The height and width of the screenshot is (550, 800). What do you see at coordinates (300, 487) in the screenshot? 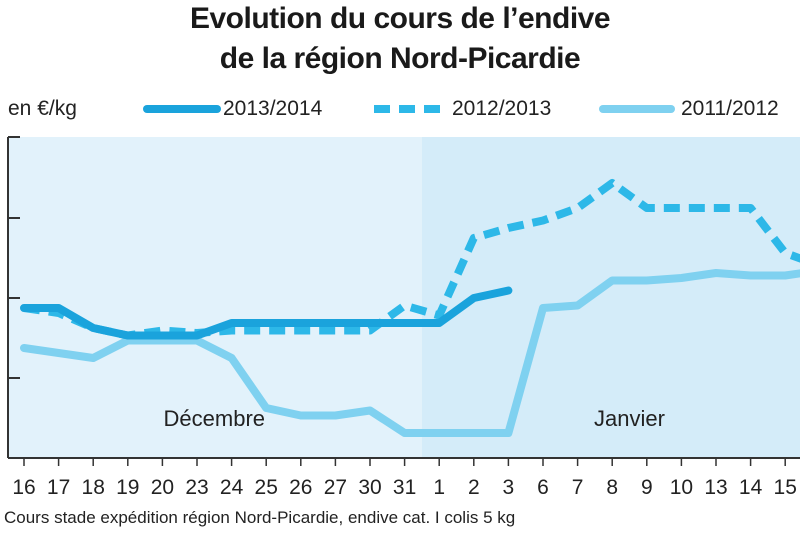
I see `x-tick-label: 26` at bounding box center [300, 487].